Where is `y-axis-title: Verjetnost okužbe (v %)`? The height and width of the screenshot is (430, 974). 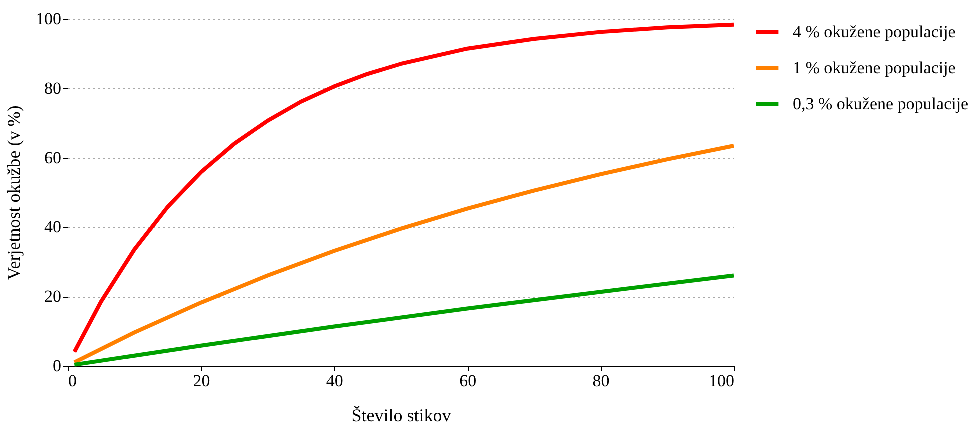 y-axis-title: Verjetnost okužbe (v %) is located at coordinates (14, 193).